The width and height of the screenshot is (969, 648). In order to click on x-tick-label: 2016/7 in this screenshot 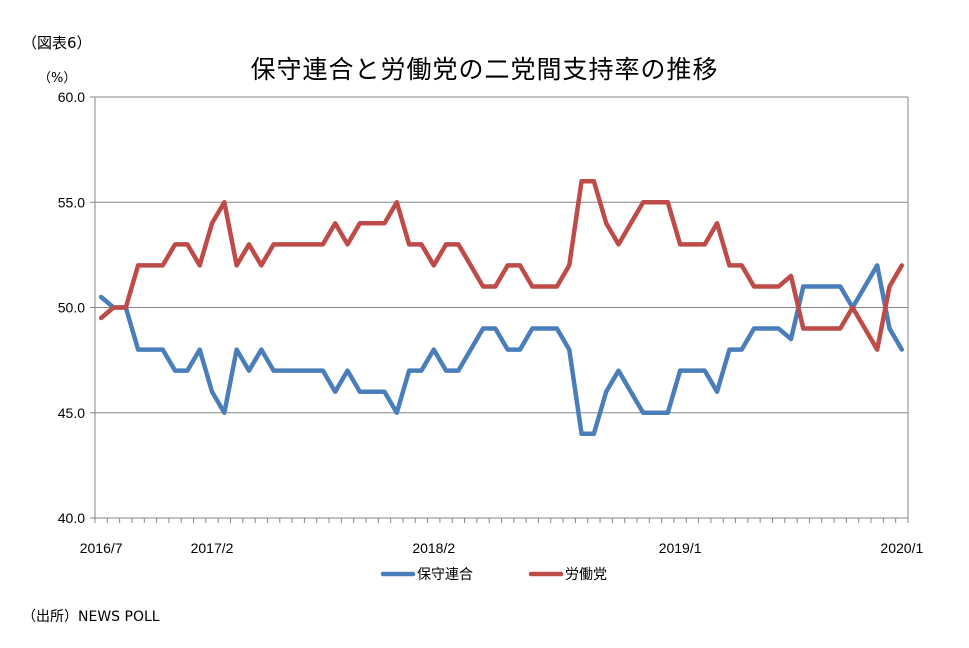, I will do `click(101, 548)`.